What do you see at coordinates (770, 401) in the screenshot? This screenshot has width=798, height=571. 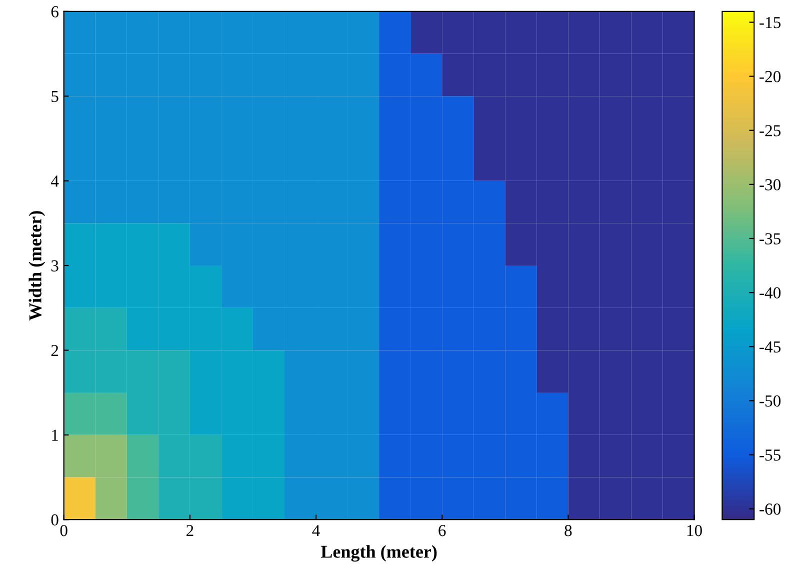 I see `color-bar-label: -50` at bounding box center [770, 401].